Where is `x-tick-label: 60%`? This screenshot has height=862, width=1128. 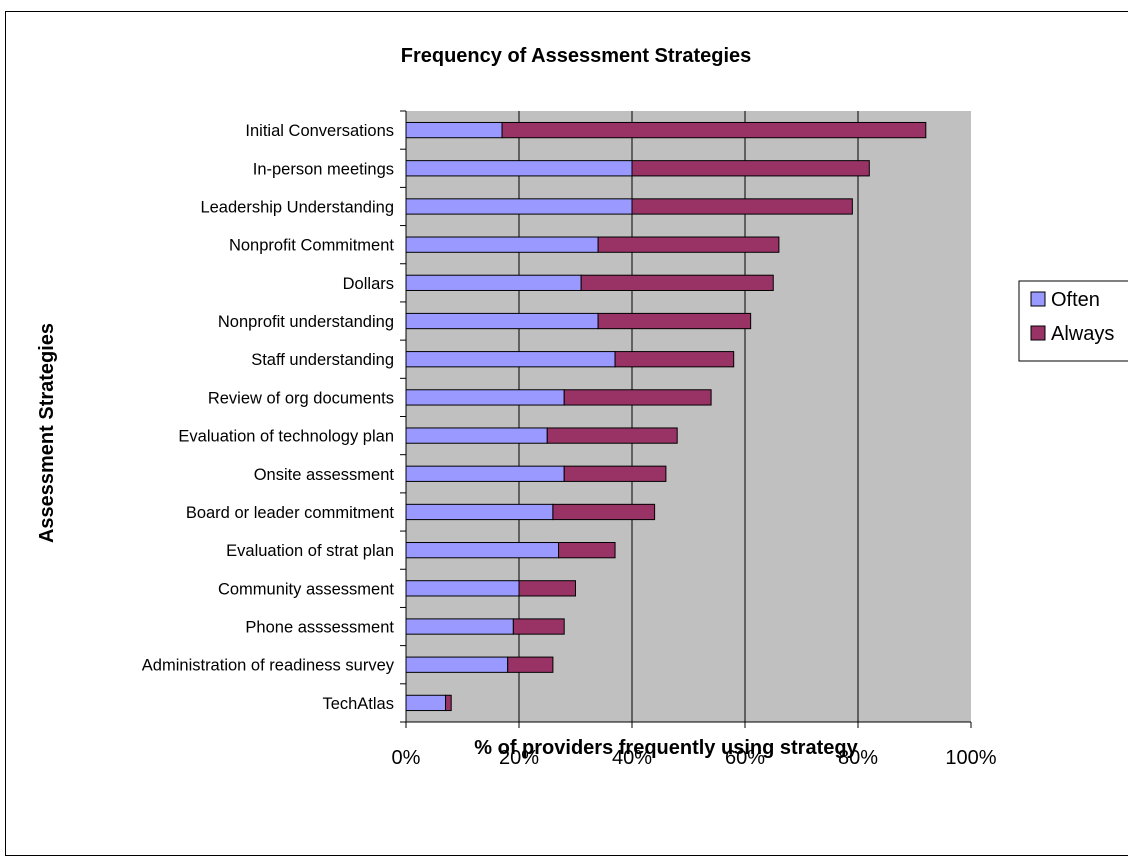
x-tick-label: 60% is located at coordinates (745, 758).